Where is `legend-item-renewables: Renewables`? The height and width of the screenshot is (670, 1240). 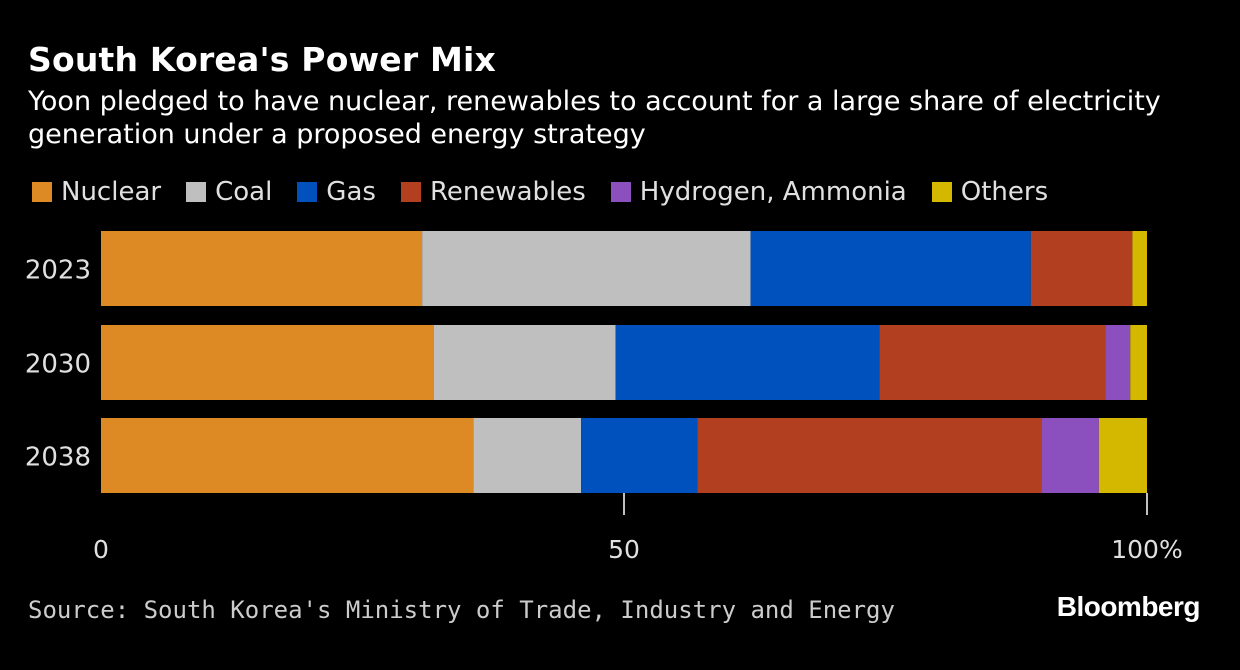 legend-item-renewables: Renewables is located at coordinates (493, 192).